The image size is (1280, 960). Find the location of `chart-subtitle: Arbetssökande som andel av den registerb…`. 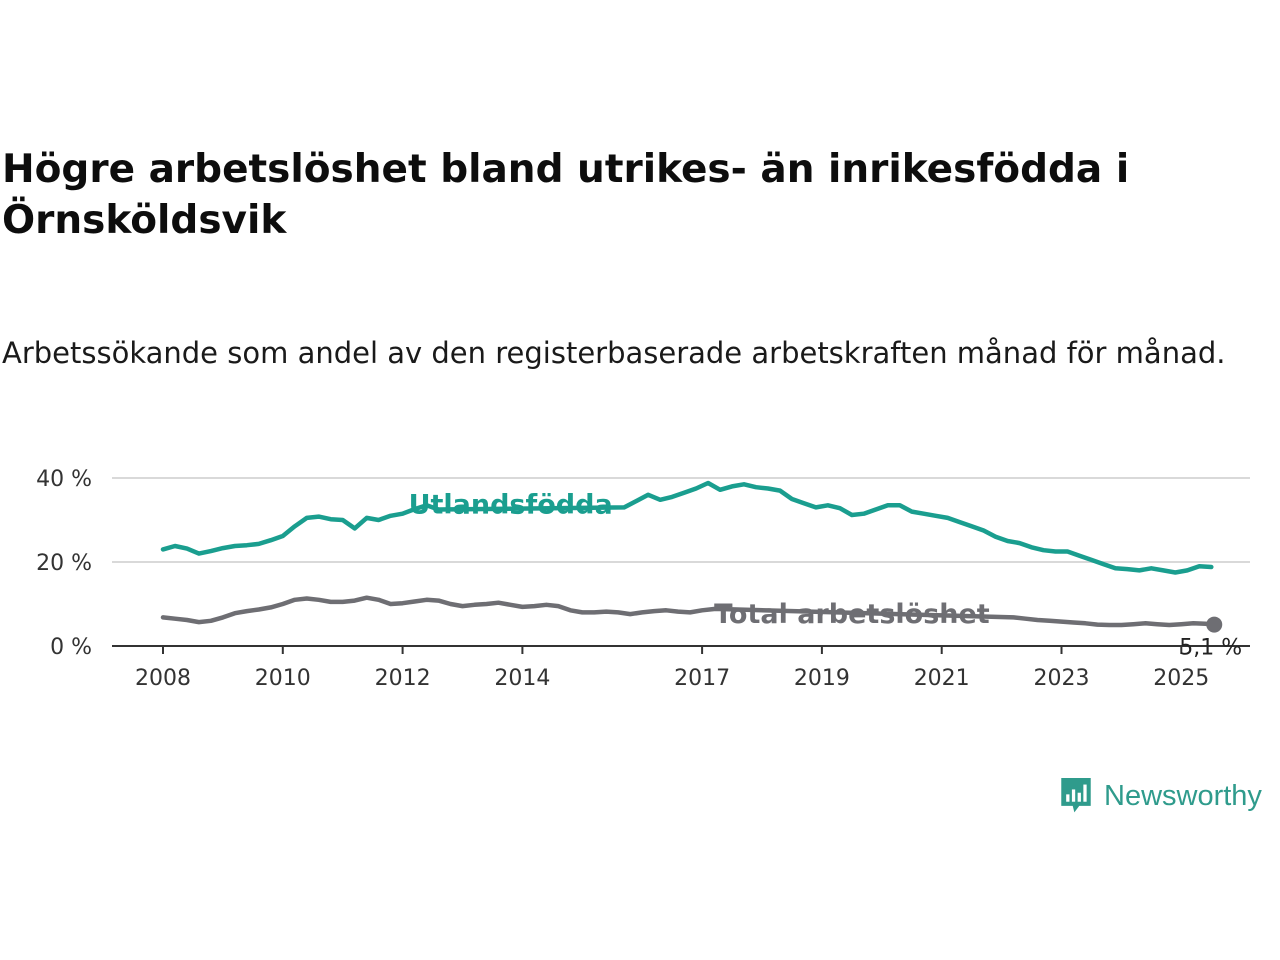

chart-subtitle: Arbetssökande som andel av den registerb… is located at coordinates (614, 353).